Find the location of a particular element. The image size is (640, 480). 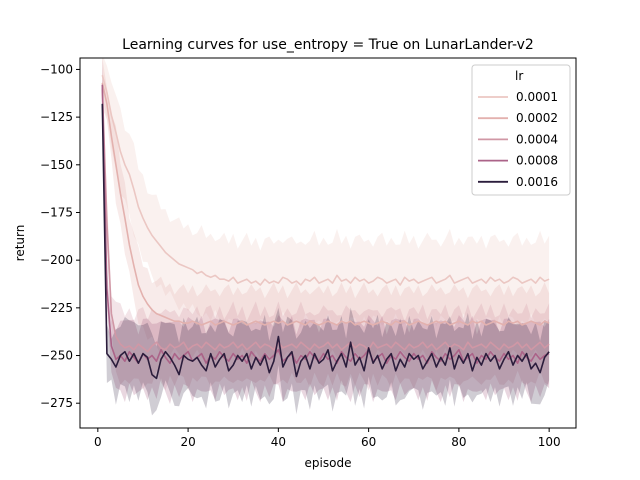

y-axis-label: return is located at coordinates (20, 243).